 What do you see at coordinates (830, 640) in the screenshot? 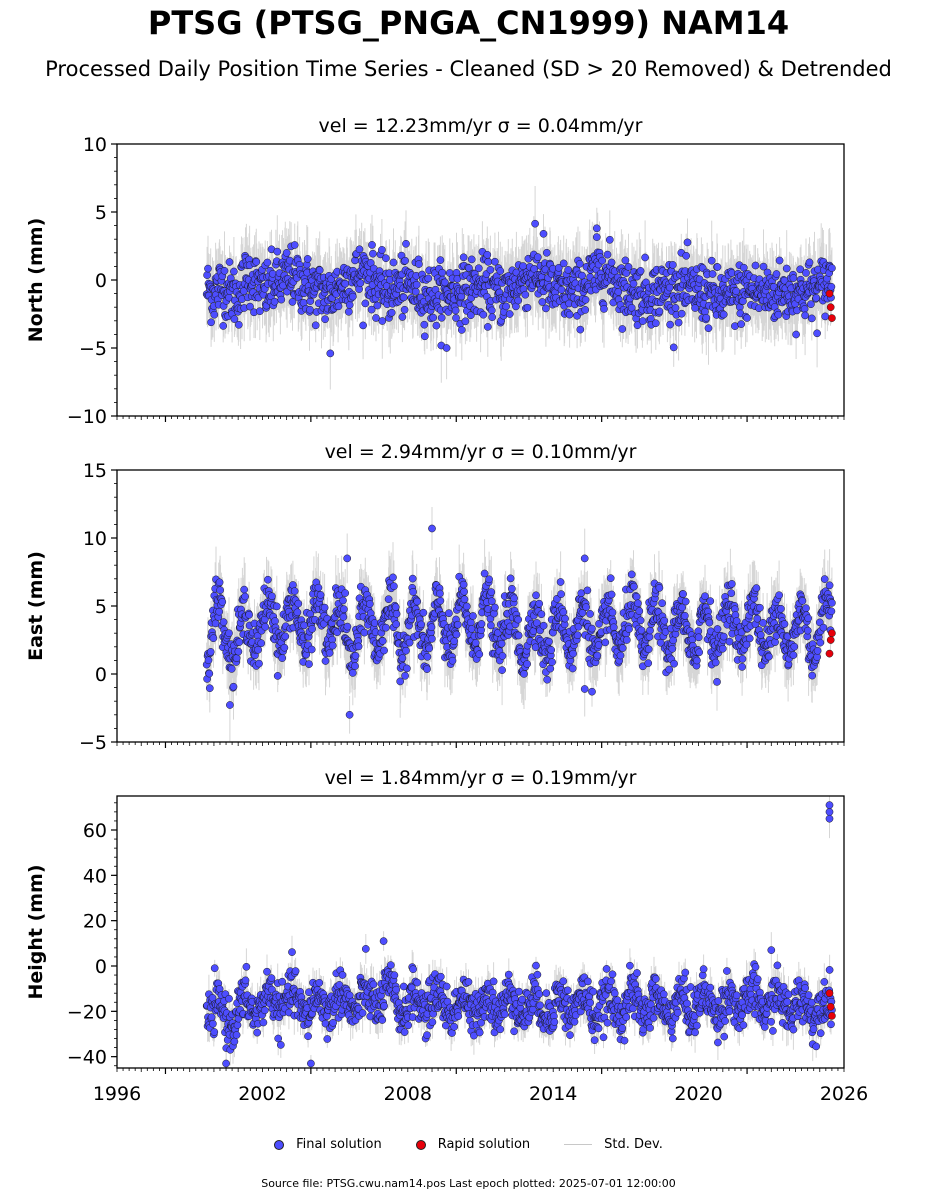
I see `rapid-solution-point` at bounding box center [830, 640].